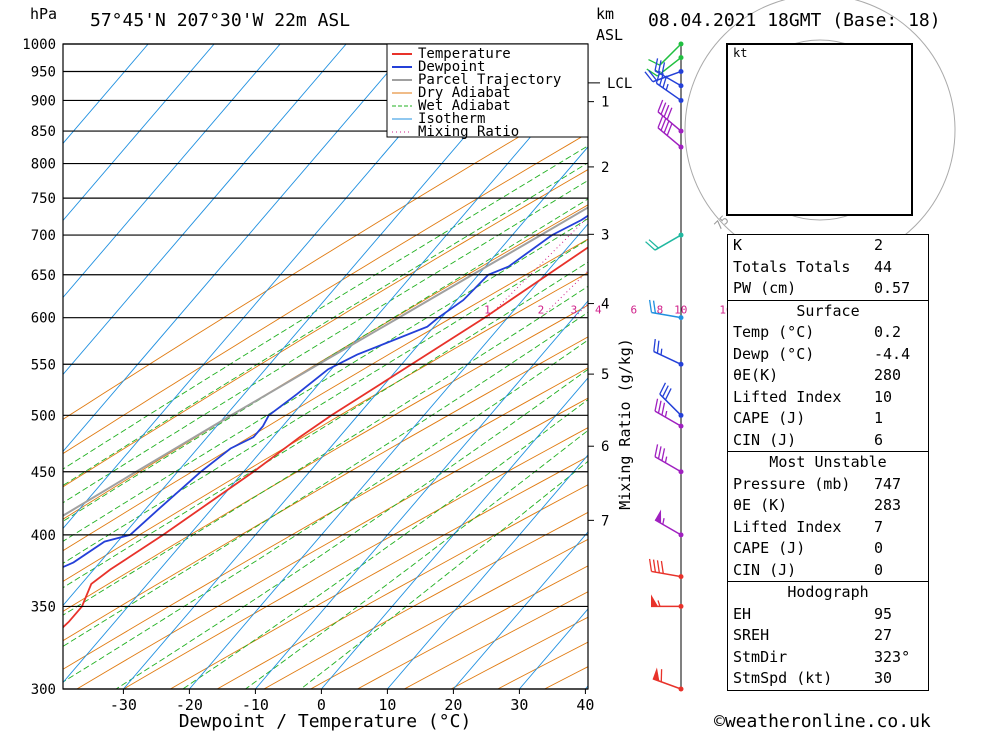 Image resolution: width=1000 pixels, height=733 pixels. I want to click on pressure-tick-label: 450, so click(43, 473).